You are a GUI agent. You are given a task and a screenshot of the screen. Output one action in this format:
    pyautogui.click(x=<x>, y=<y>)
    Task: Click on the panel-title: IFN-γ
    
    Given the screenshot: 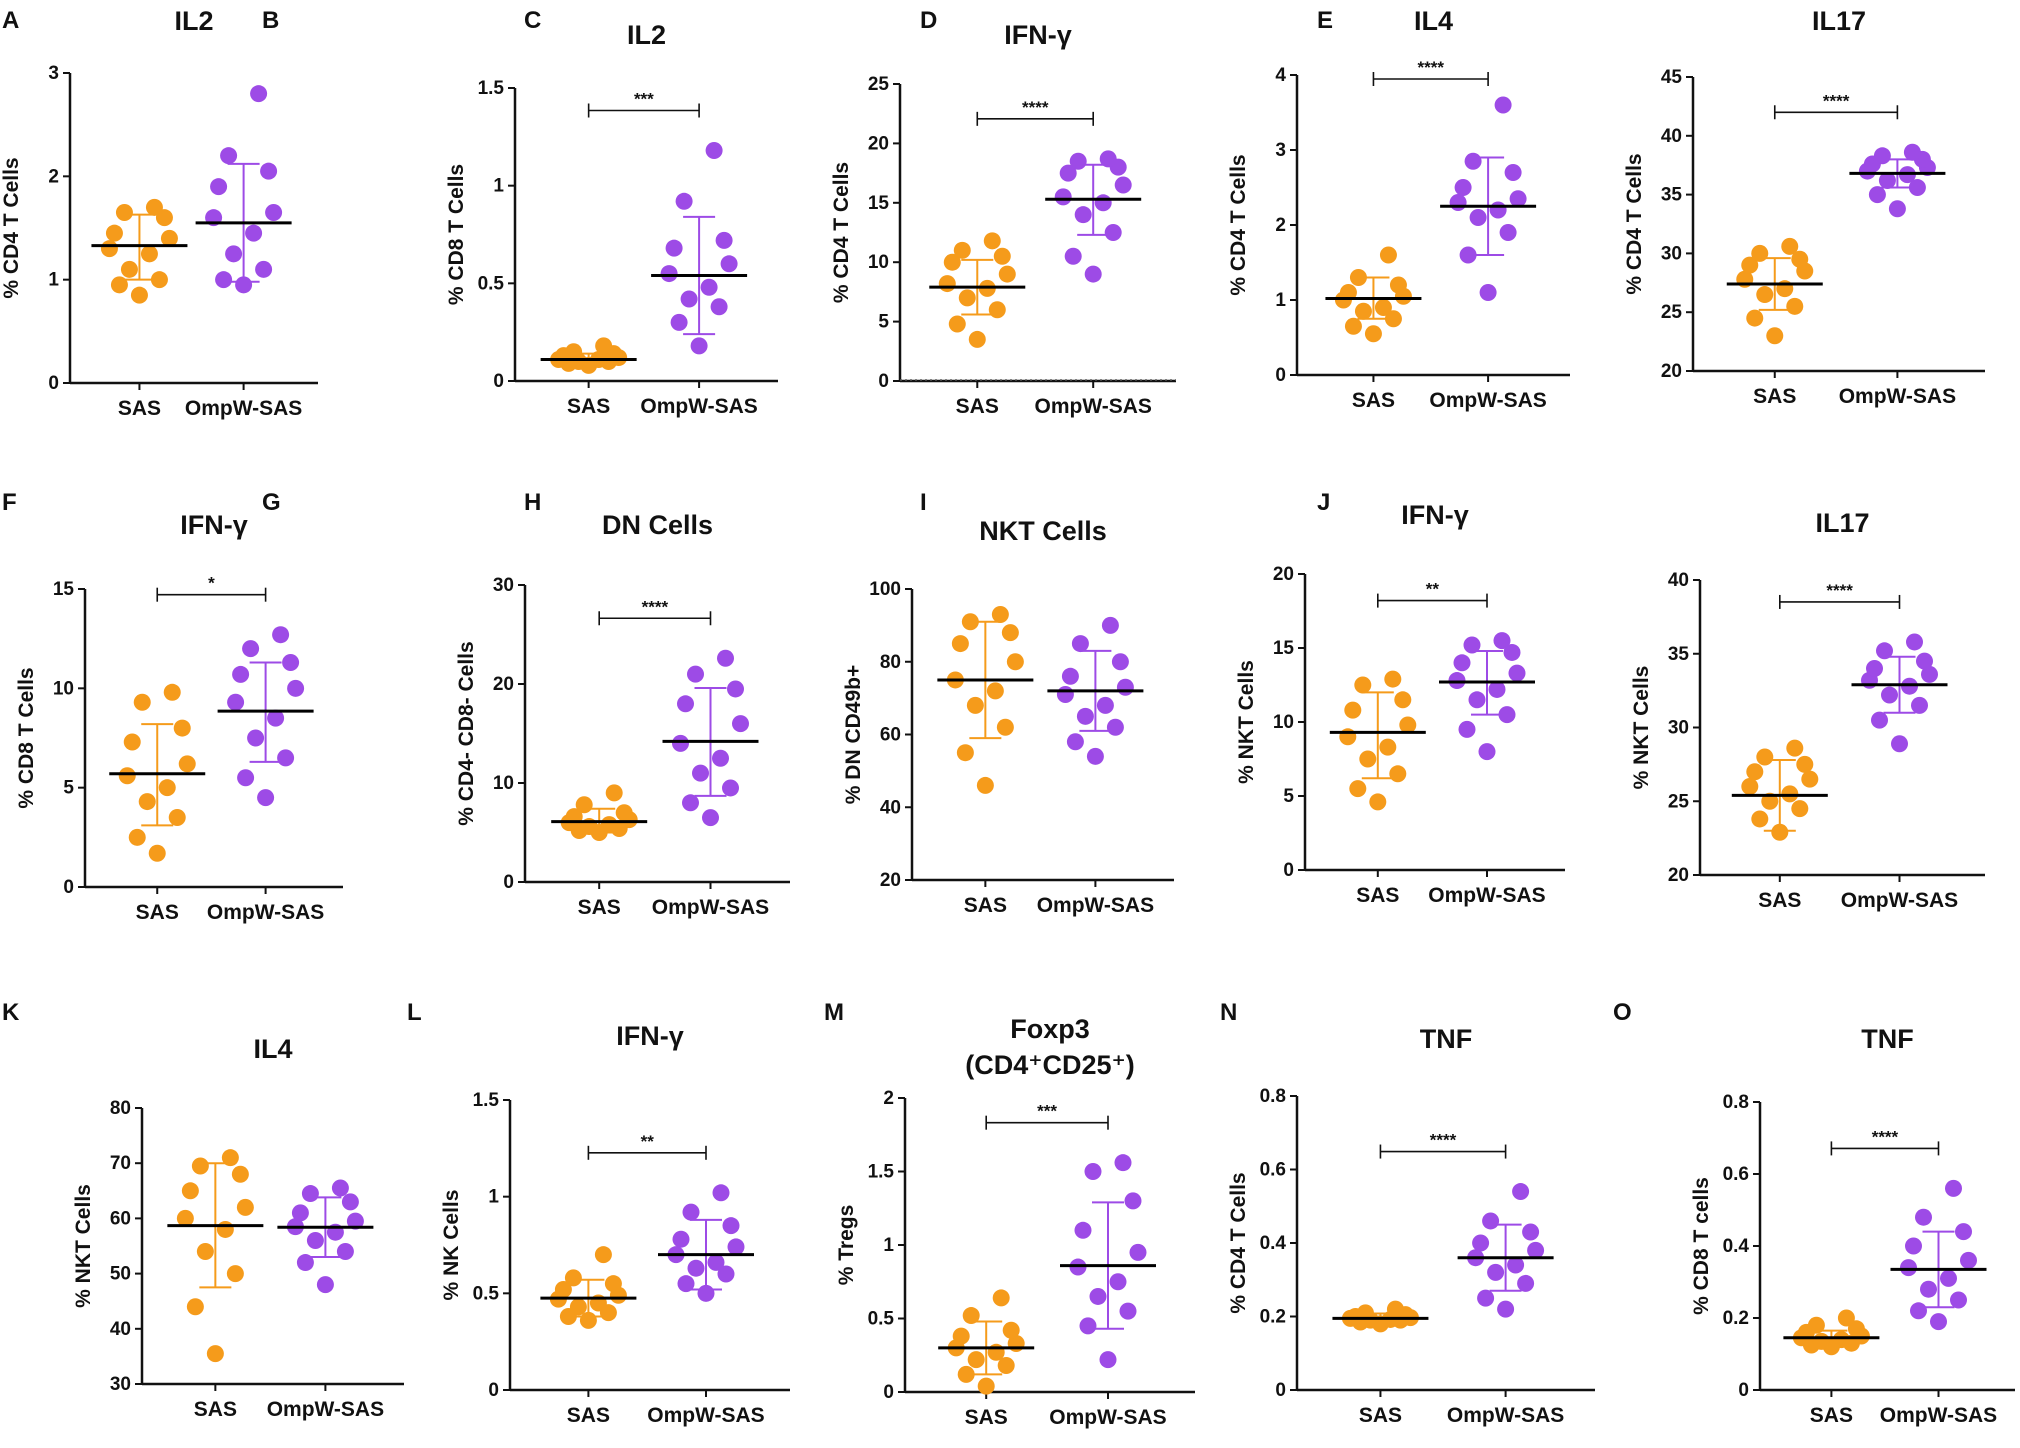 What is the action you would take?
    pyautogui.click(x=1435, y=515)
    